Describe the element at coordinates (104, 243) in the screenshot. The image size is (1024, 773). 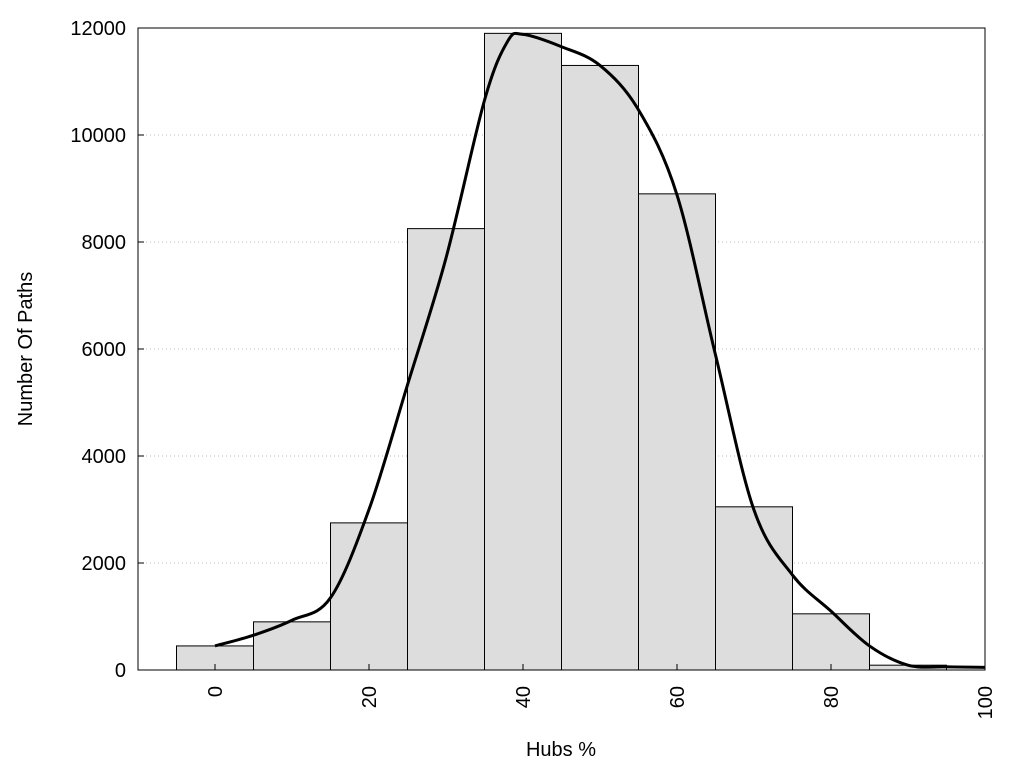
I see `y-tick-label: 8000` at that location.